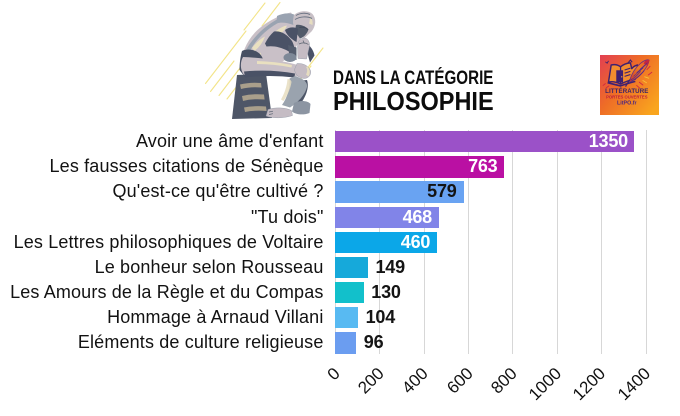  What do you see at coordinates (626, 90) in the screenshot?
I see `svg-text: LITTÉRATURE` at bounding box center [626, 90].